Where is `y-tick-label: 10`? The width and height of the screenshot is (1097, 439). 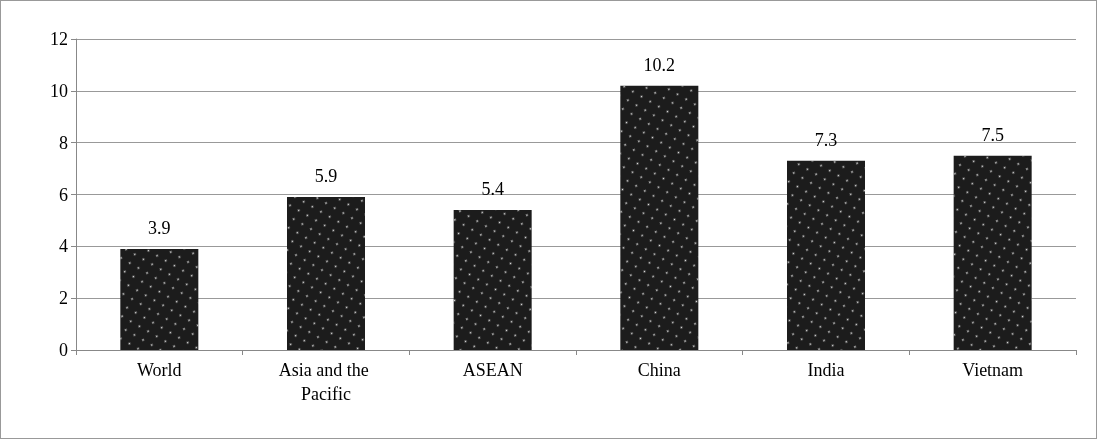 y-tick-label: 10 is located at coordinates (59, 90).